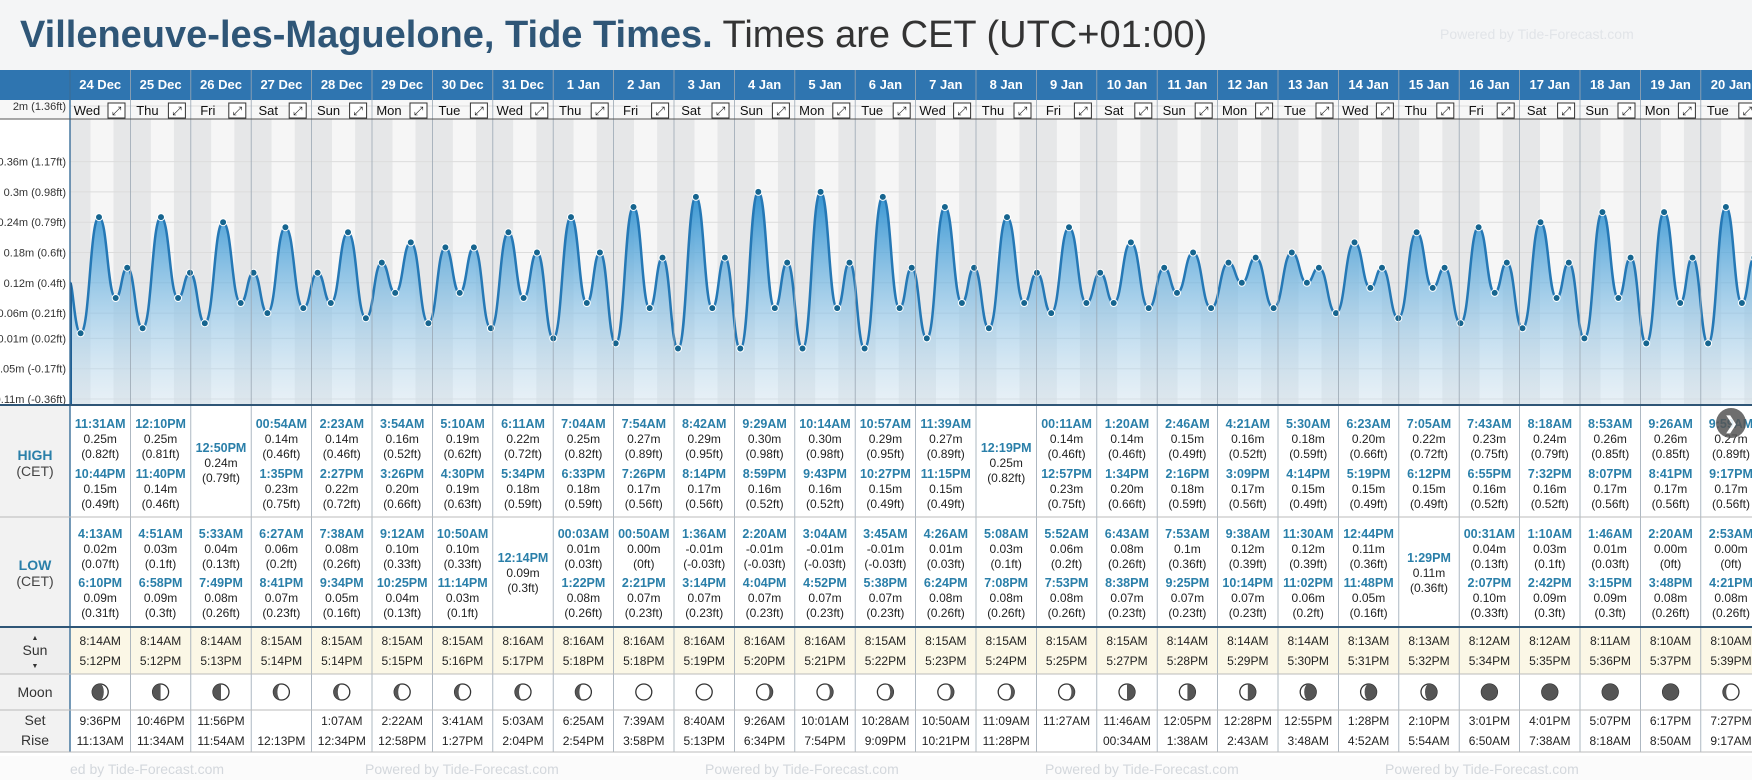 This screenshot has height=780, width=1752. I want to click on low-tide-time: 1:10AM, so click(1550, 534).